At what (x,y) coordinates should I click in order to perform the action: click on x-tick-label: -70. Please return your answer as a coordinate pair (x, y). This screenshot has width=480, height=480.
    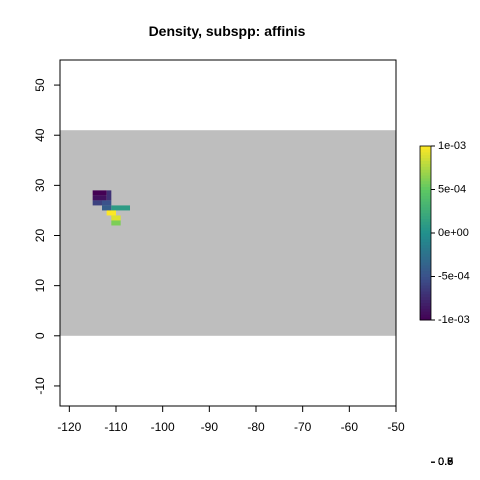
    Looking at the image, I should click on (303, 427).